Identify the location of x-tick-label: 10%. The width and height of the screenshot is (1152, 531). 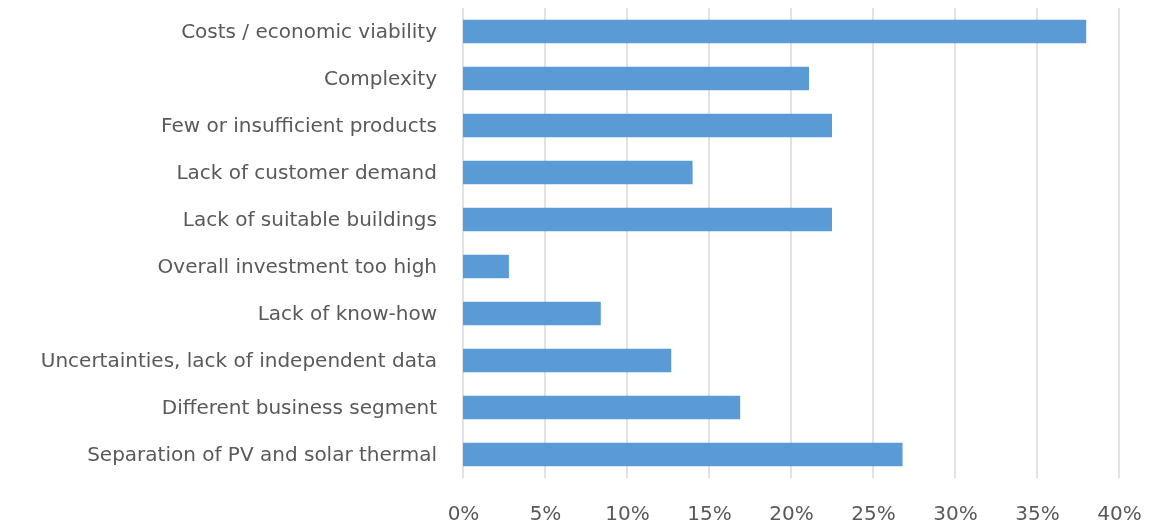
(627, 513).